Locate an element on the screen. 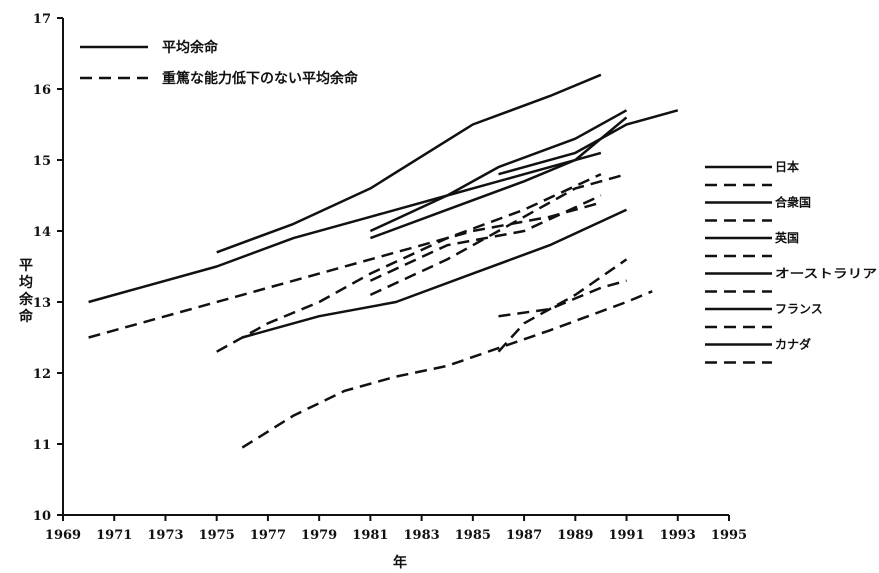 This screenshot has height=573, width=879. x-tick-label: 1979 is located at coordinates (319, 535).